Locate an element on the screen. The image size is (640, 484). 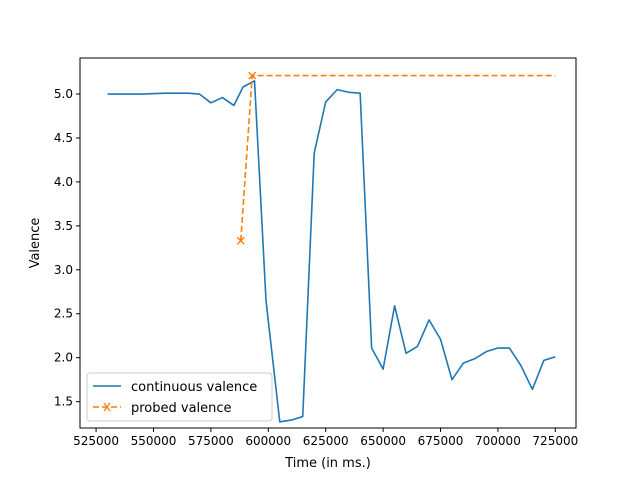
legend-box is located at coordinates (179, 397).